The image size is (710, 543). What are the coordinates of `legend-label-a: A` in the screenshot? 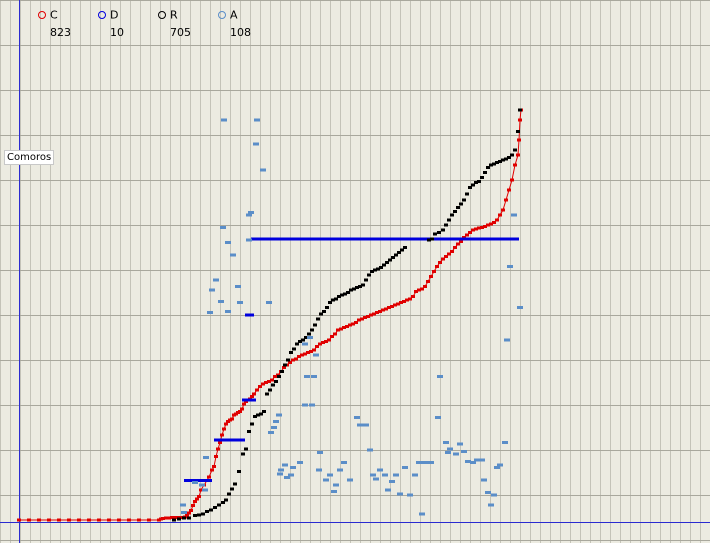 It's located at (234, 15).